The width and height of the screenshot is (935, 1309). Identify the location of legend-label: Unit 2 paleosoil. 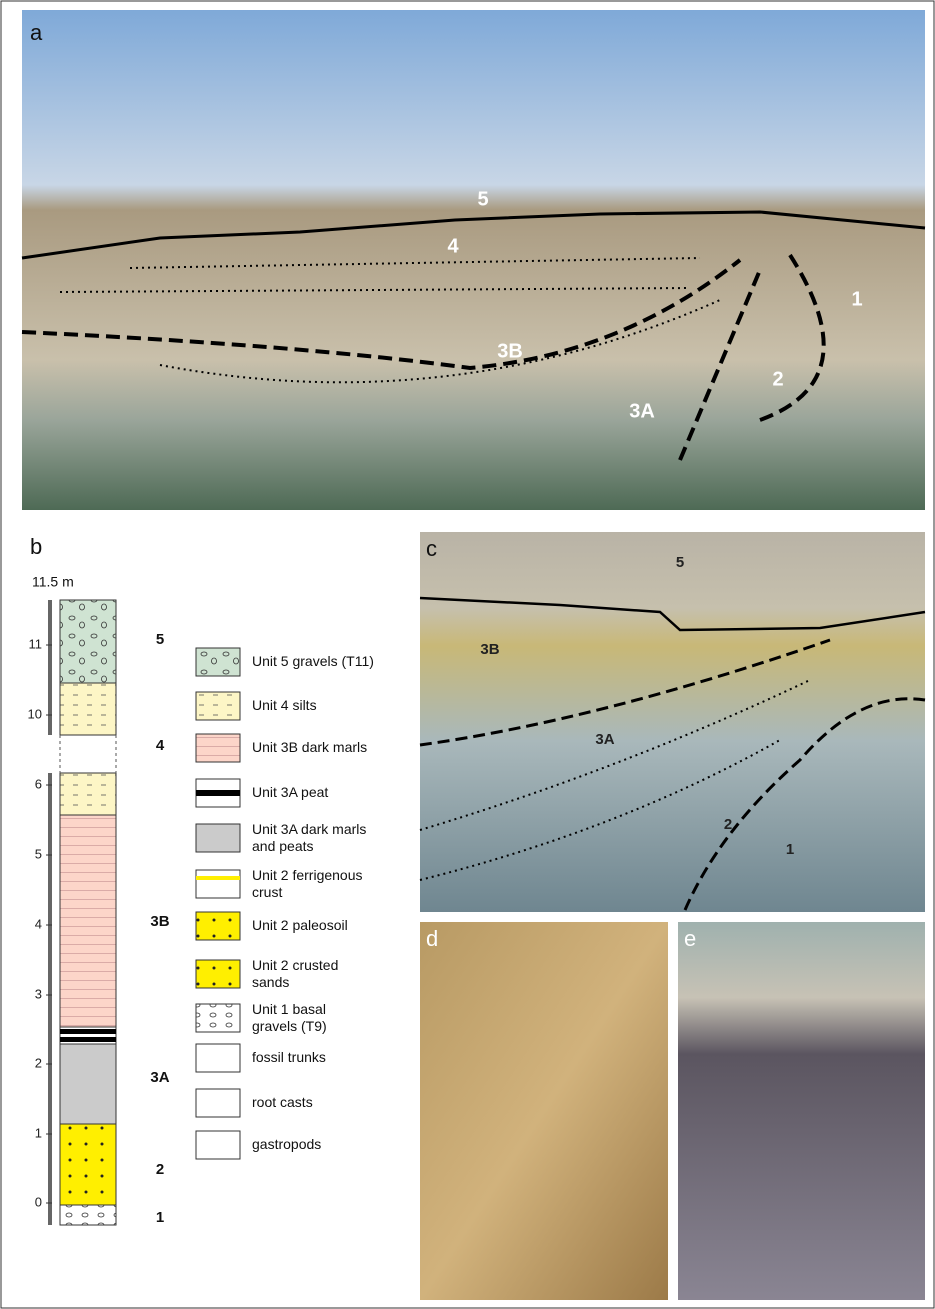
(300, 925).